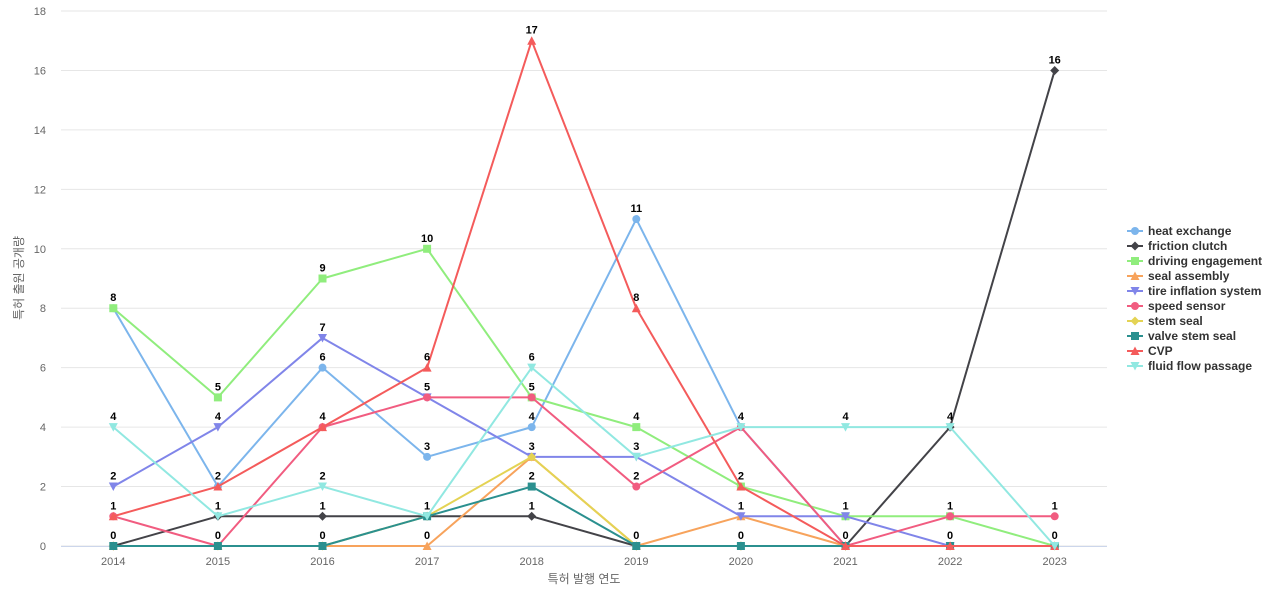  Describe the element at coordinates (1189, 366) in the screenshot. I see `legend-item: fluid flow passage` at that location.